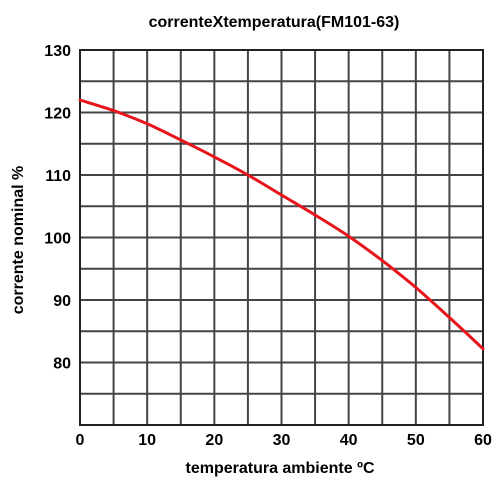 The width and height of the screenshot is (493, 479). What do you see at coordinates (57, 208) in the screenshot?
I see `y-axis-ticks: 80 90 100 110 120 130` at bounding box center [57, 208].